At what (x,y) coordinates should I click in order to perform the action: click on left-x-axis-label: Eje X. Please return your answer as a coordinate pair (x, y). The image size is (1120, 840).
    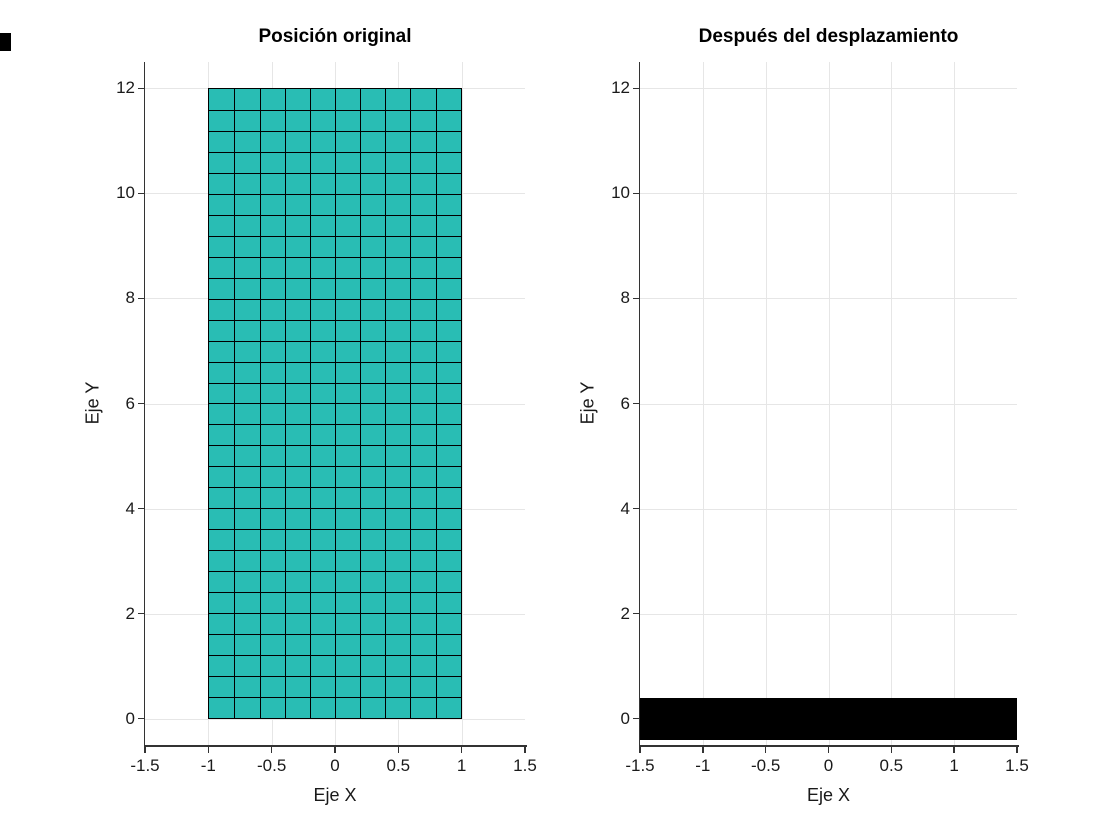
    Looking at the image, I should click on (335, 795).